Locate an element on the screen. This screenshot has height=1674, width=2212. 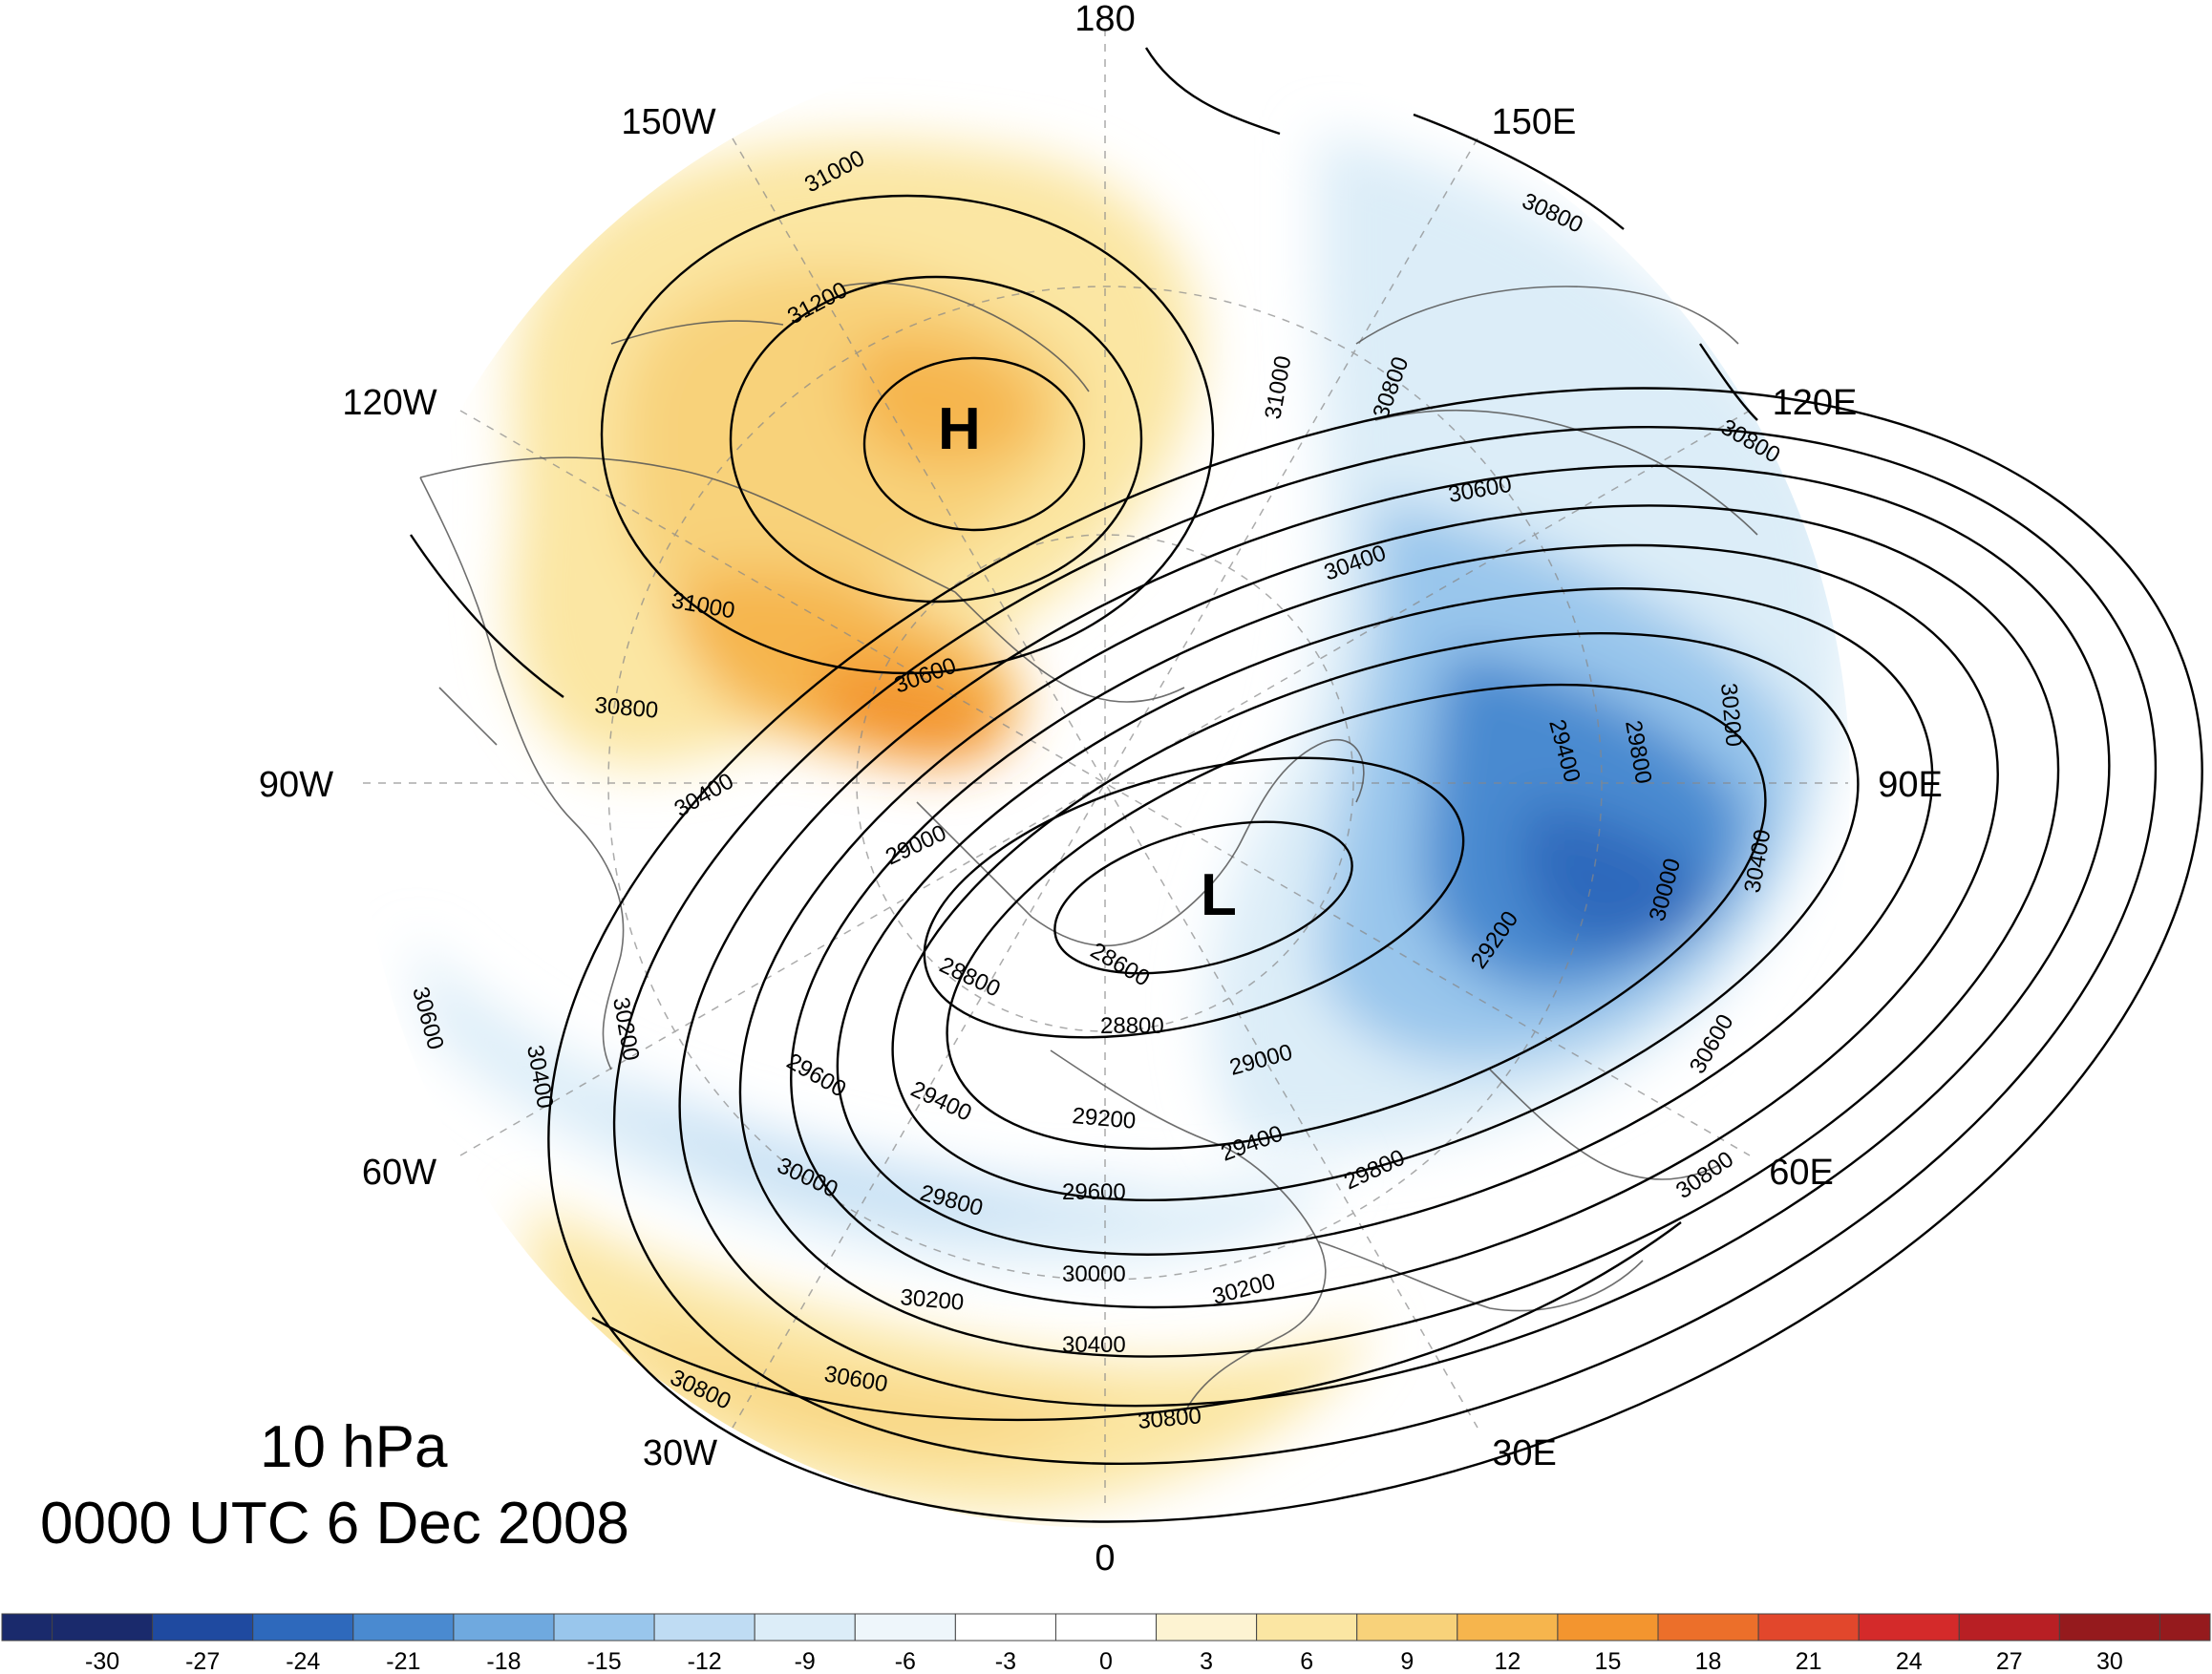
contour-label: 29800 is located at coordinates (1374, 1170).